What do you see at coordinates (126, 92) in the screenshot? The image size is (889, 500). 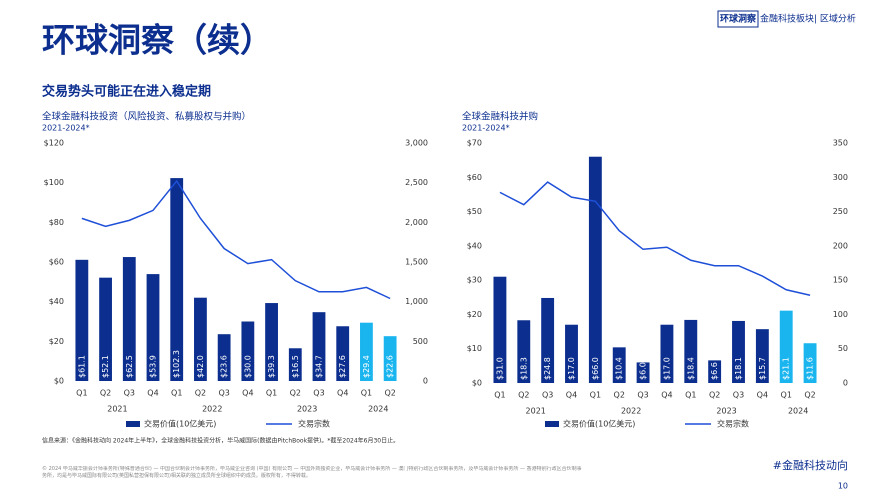 I see `subtitle: 交易势头可能正在进入稳定期` at bounding box center [126, 92].